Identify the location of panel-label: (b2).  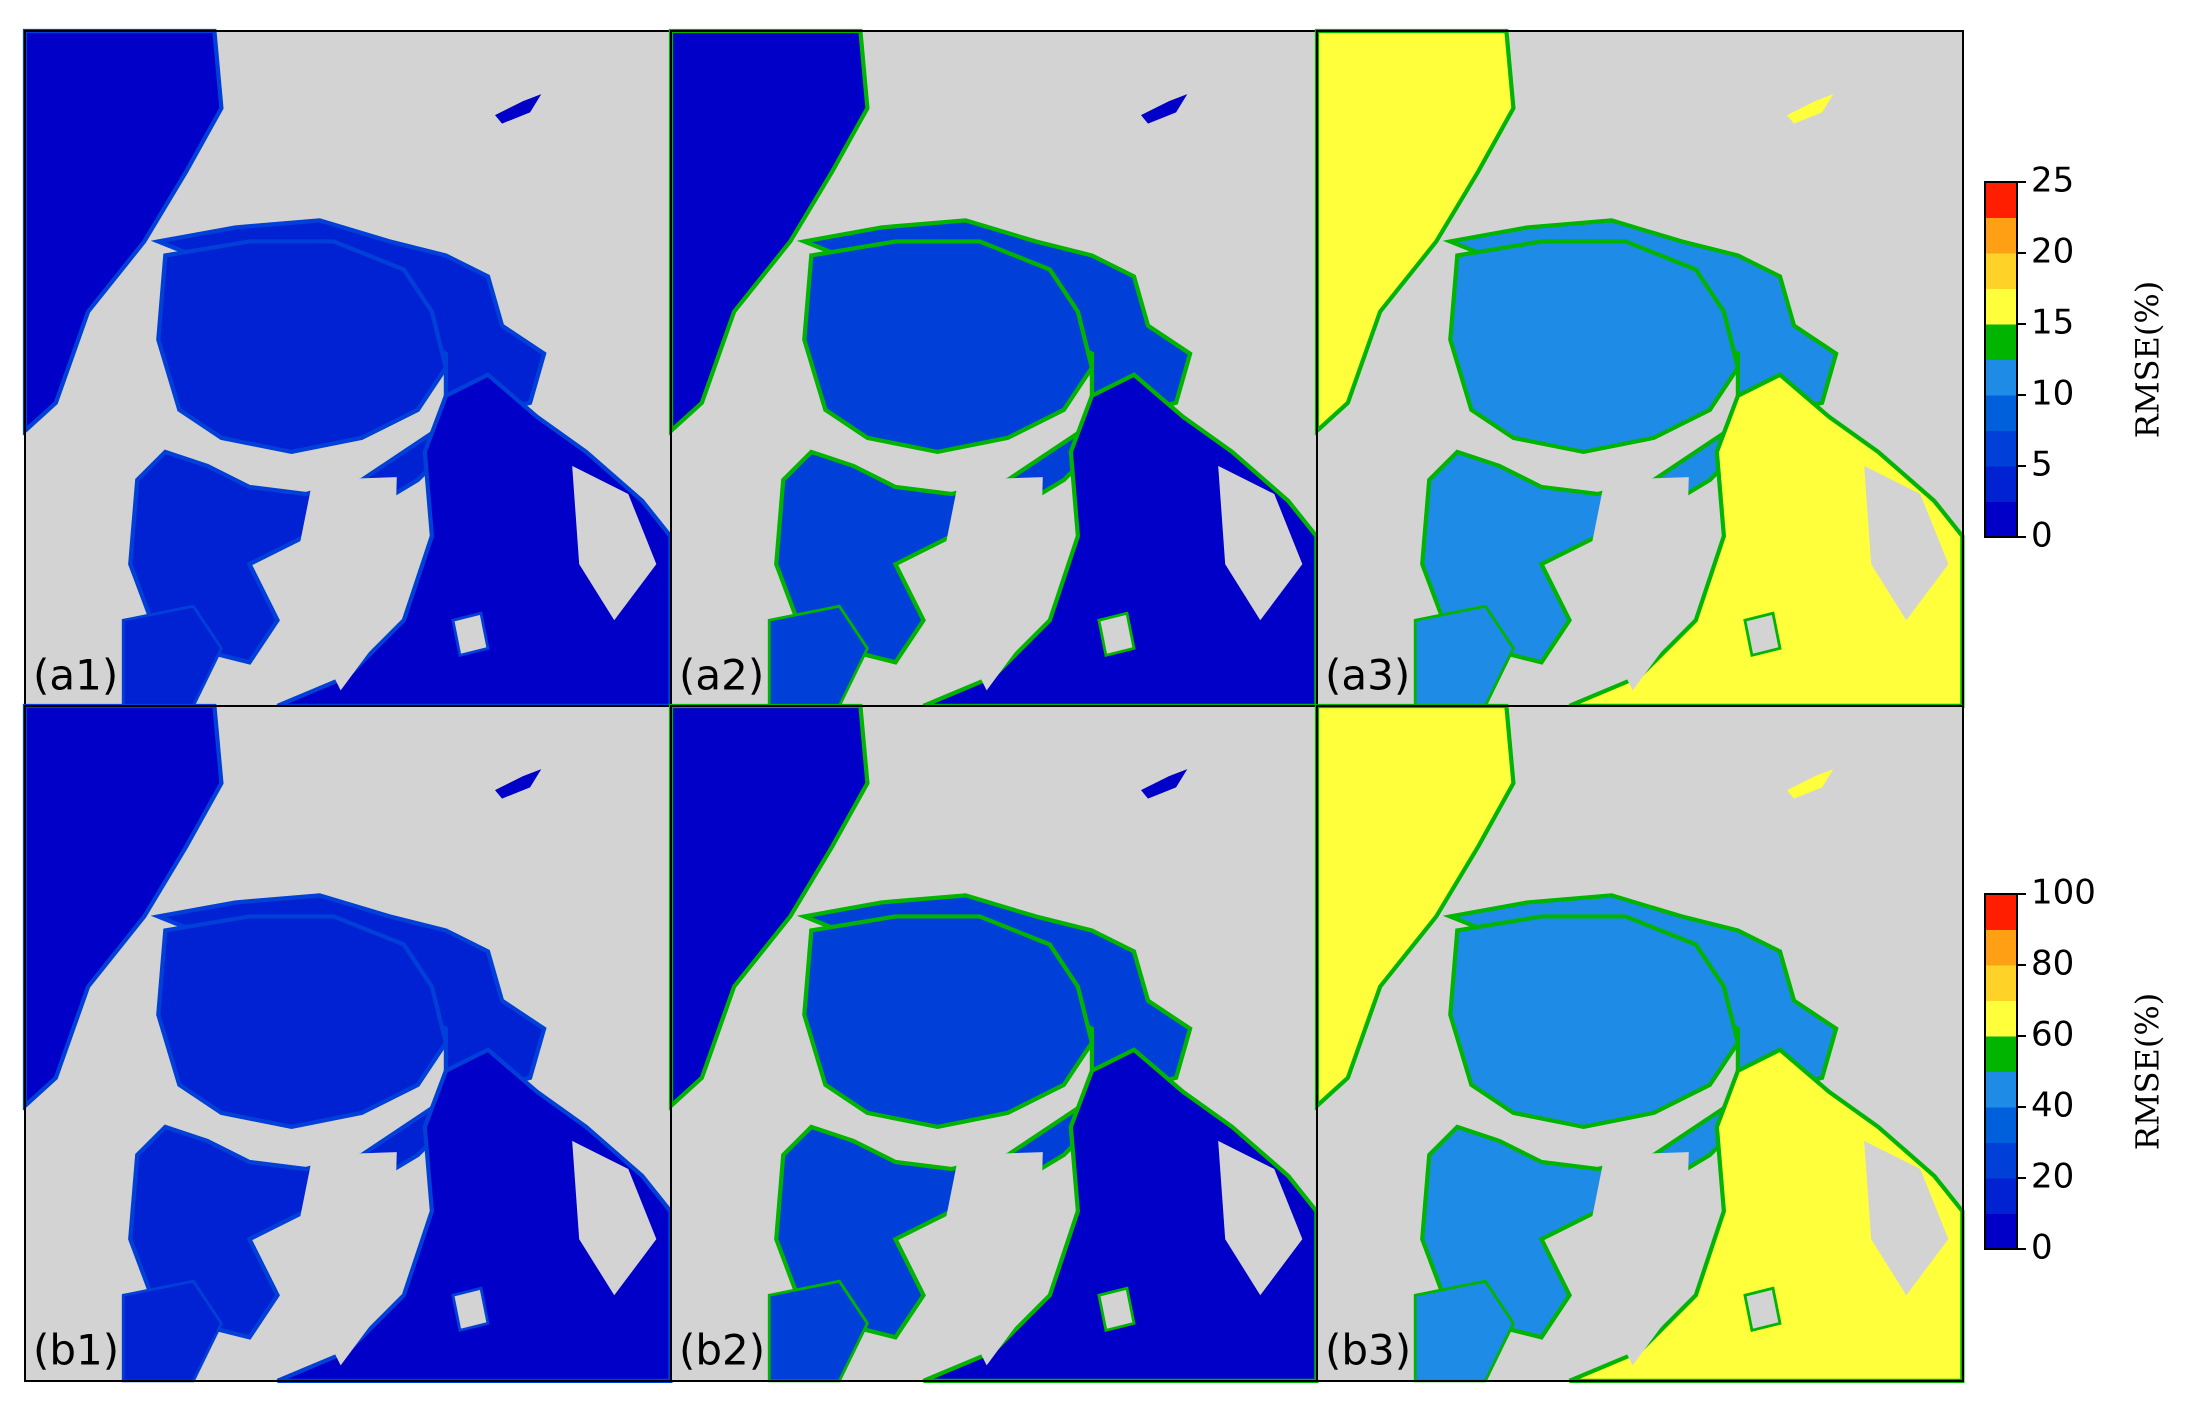
(722, 1350).